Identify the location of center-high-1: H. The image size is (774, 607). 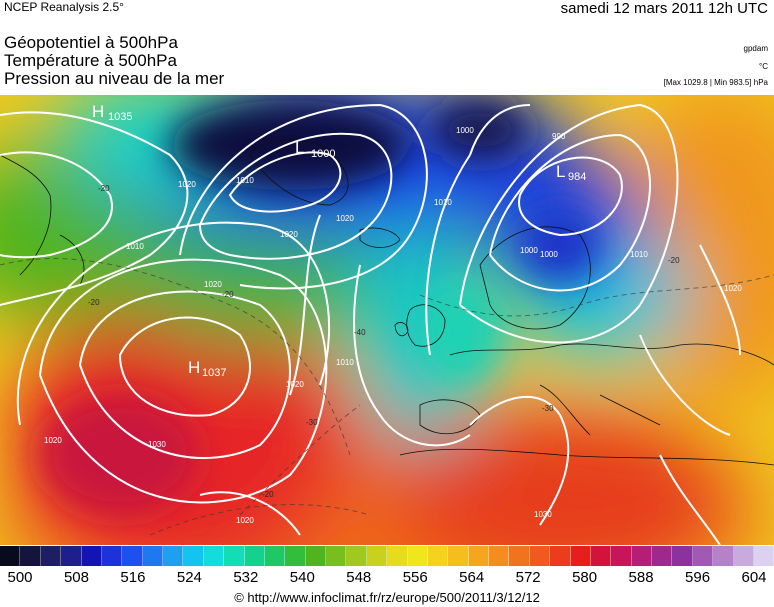
(98, 111).